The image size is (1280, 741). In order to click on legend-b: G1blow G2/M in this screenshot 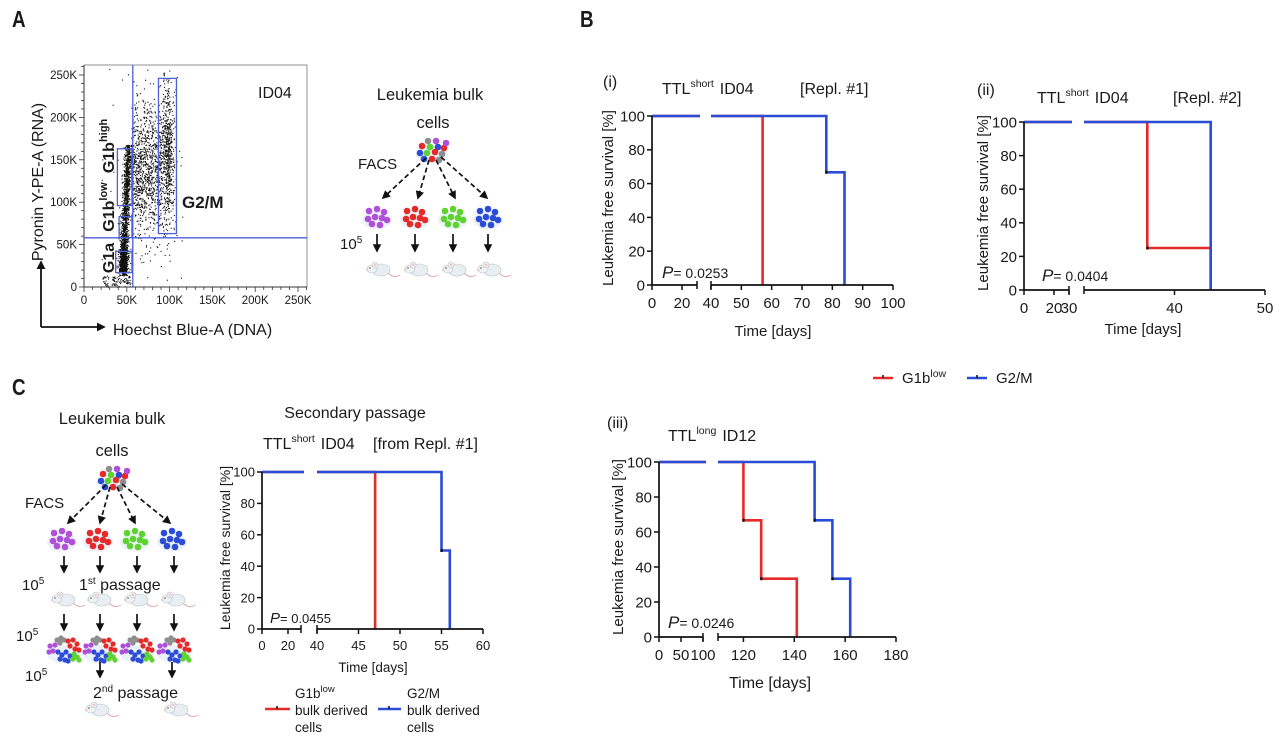, I will do `click(953, 377)`.